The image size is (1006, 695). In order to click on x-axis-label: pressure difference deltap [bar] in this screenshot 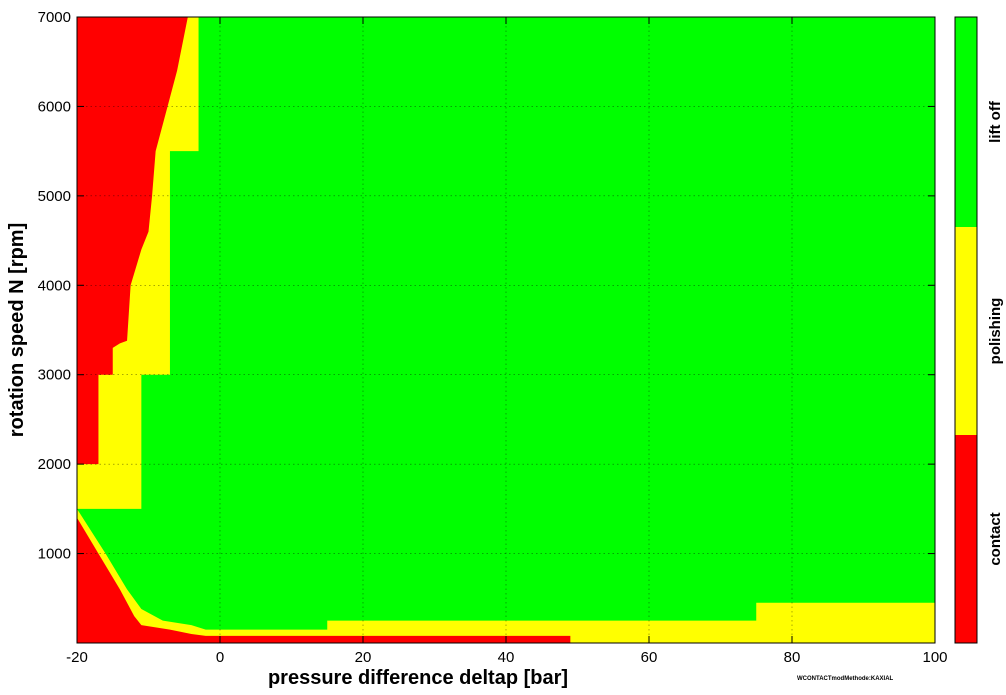, I will do `click(418, 678)`.